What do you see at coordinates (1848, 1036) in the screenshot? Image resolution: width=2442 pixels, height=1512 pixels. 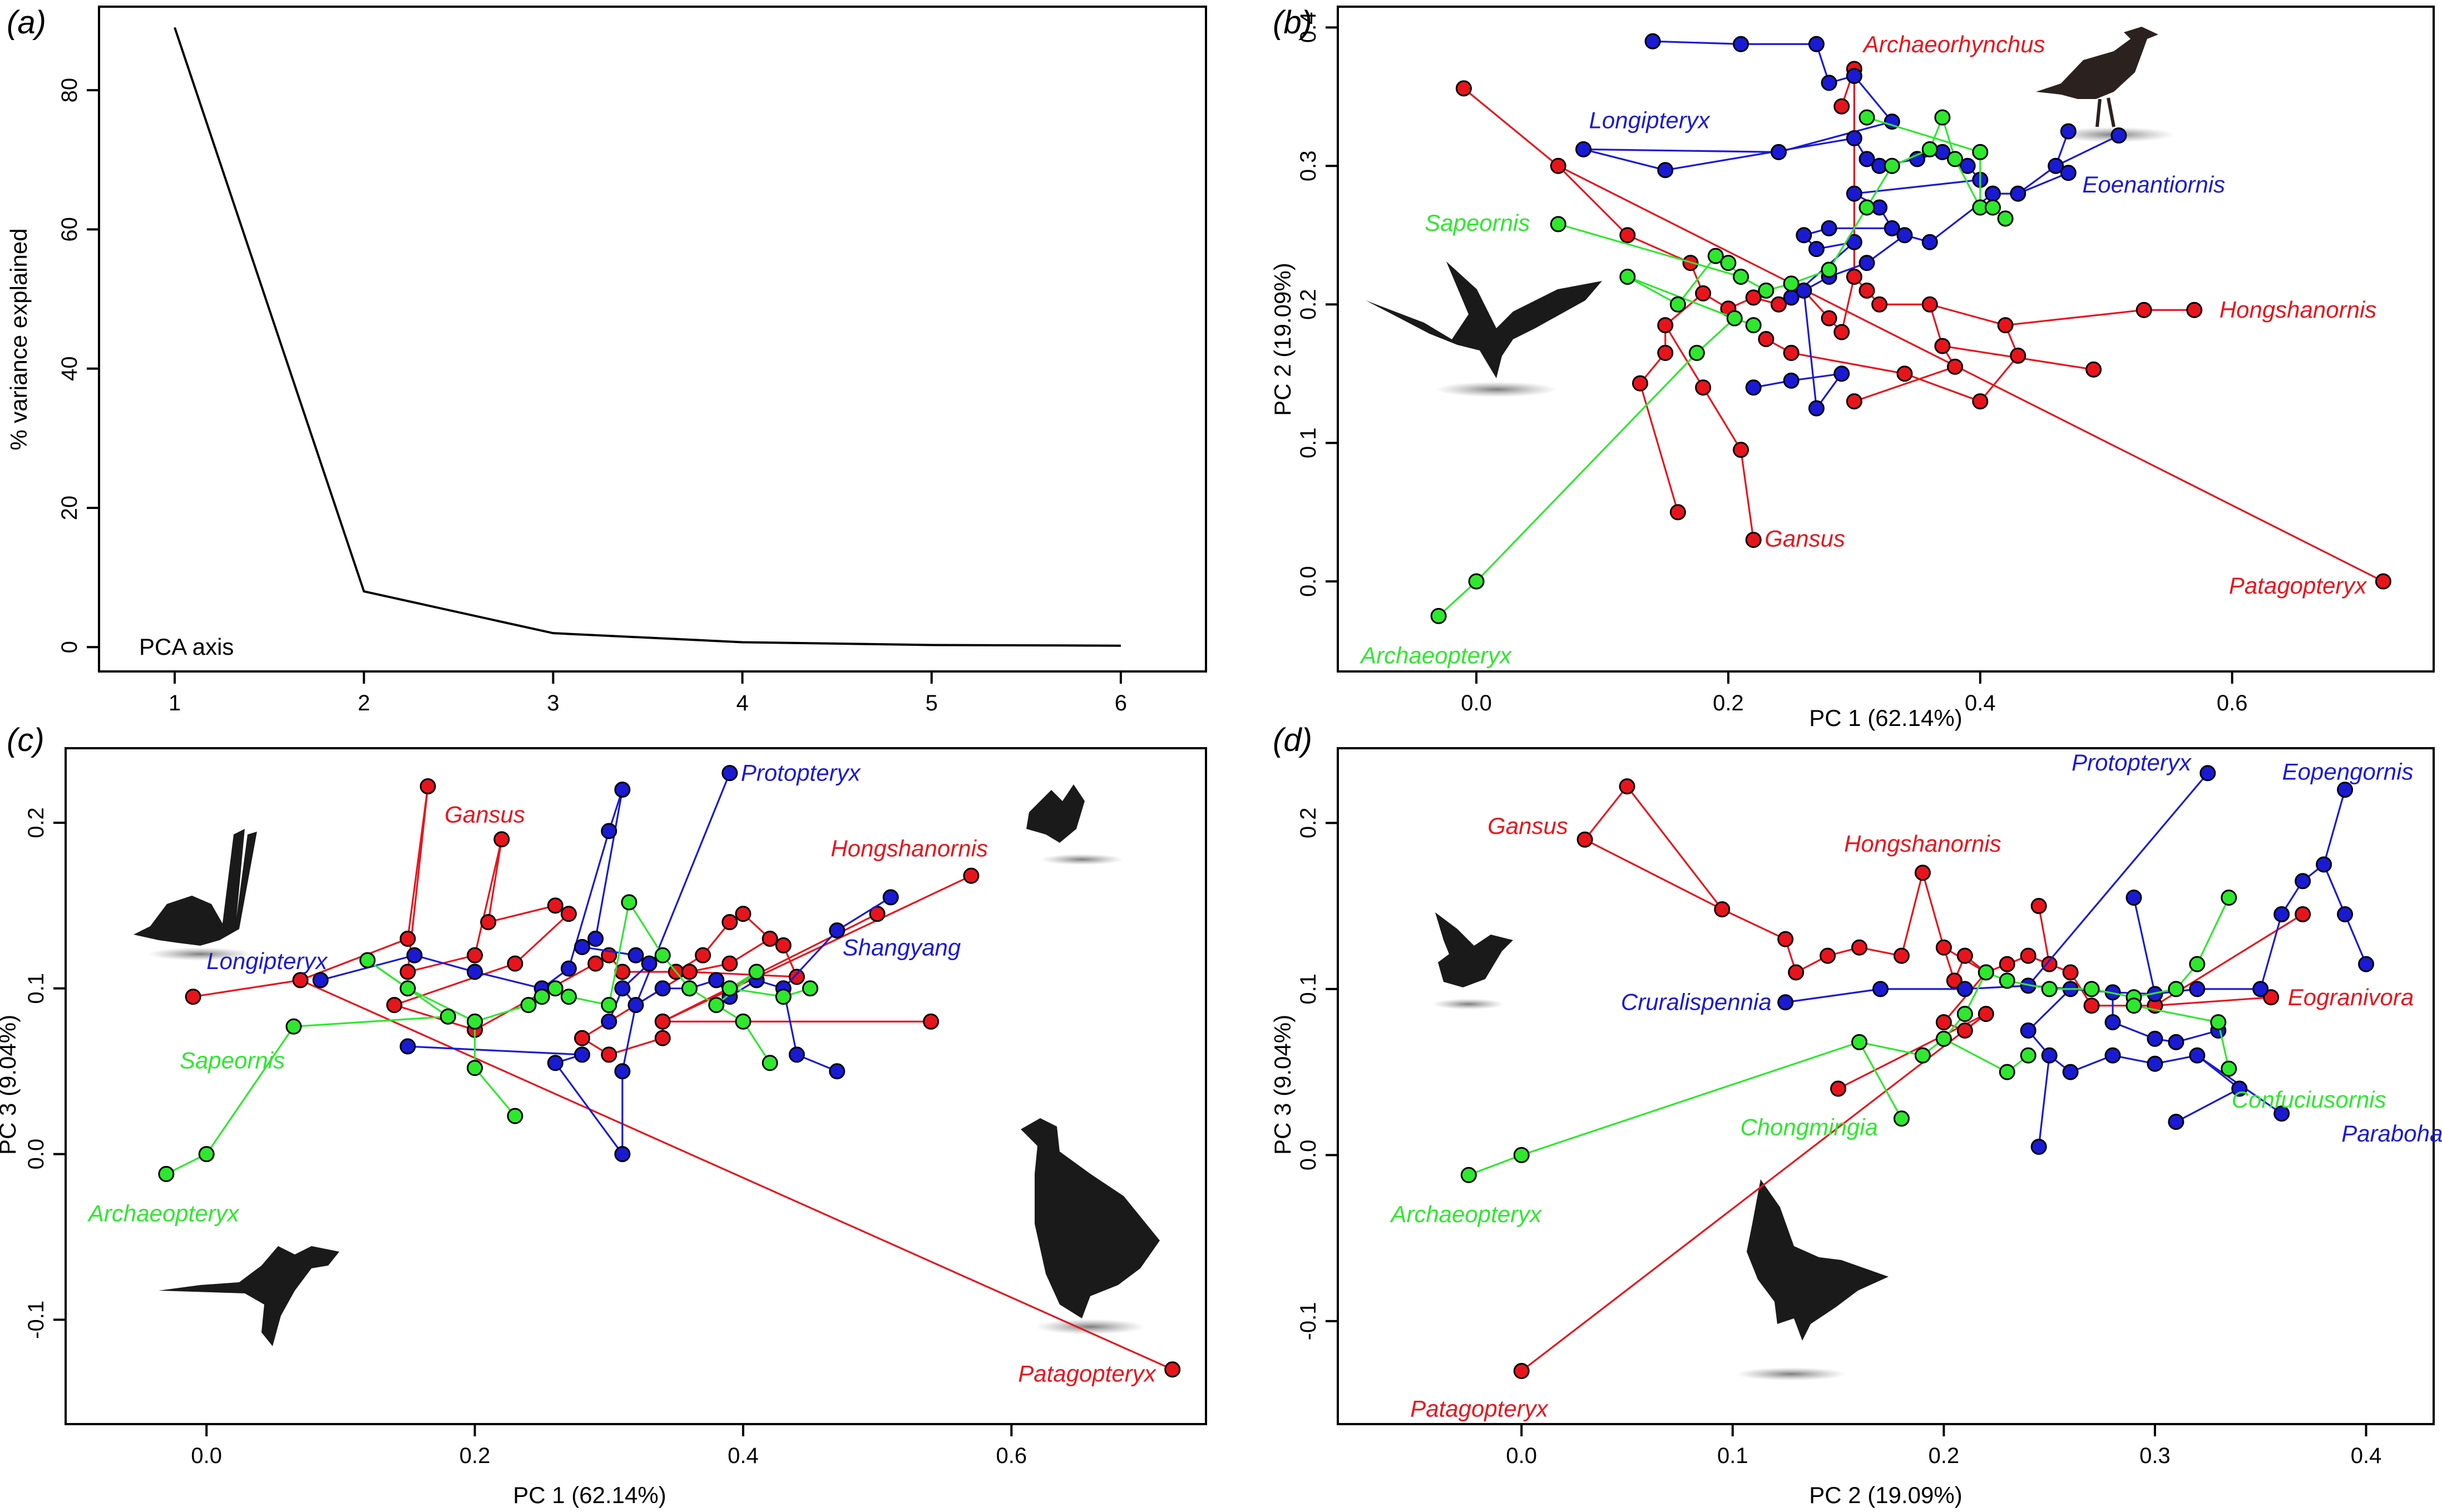 I see `series-green` at bounding box center [1848, 1036].